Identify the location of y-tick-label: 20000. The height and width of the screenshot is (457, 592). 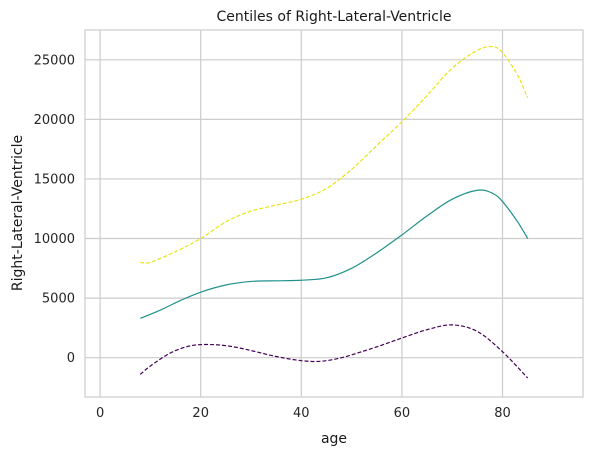
(54, 120).